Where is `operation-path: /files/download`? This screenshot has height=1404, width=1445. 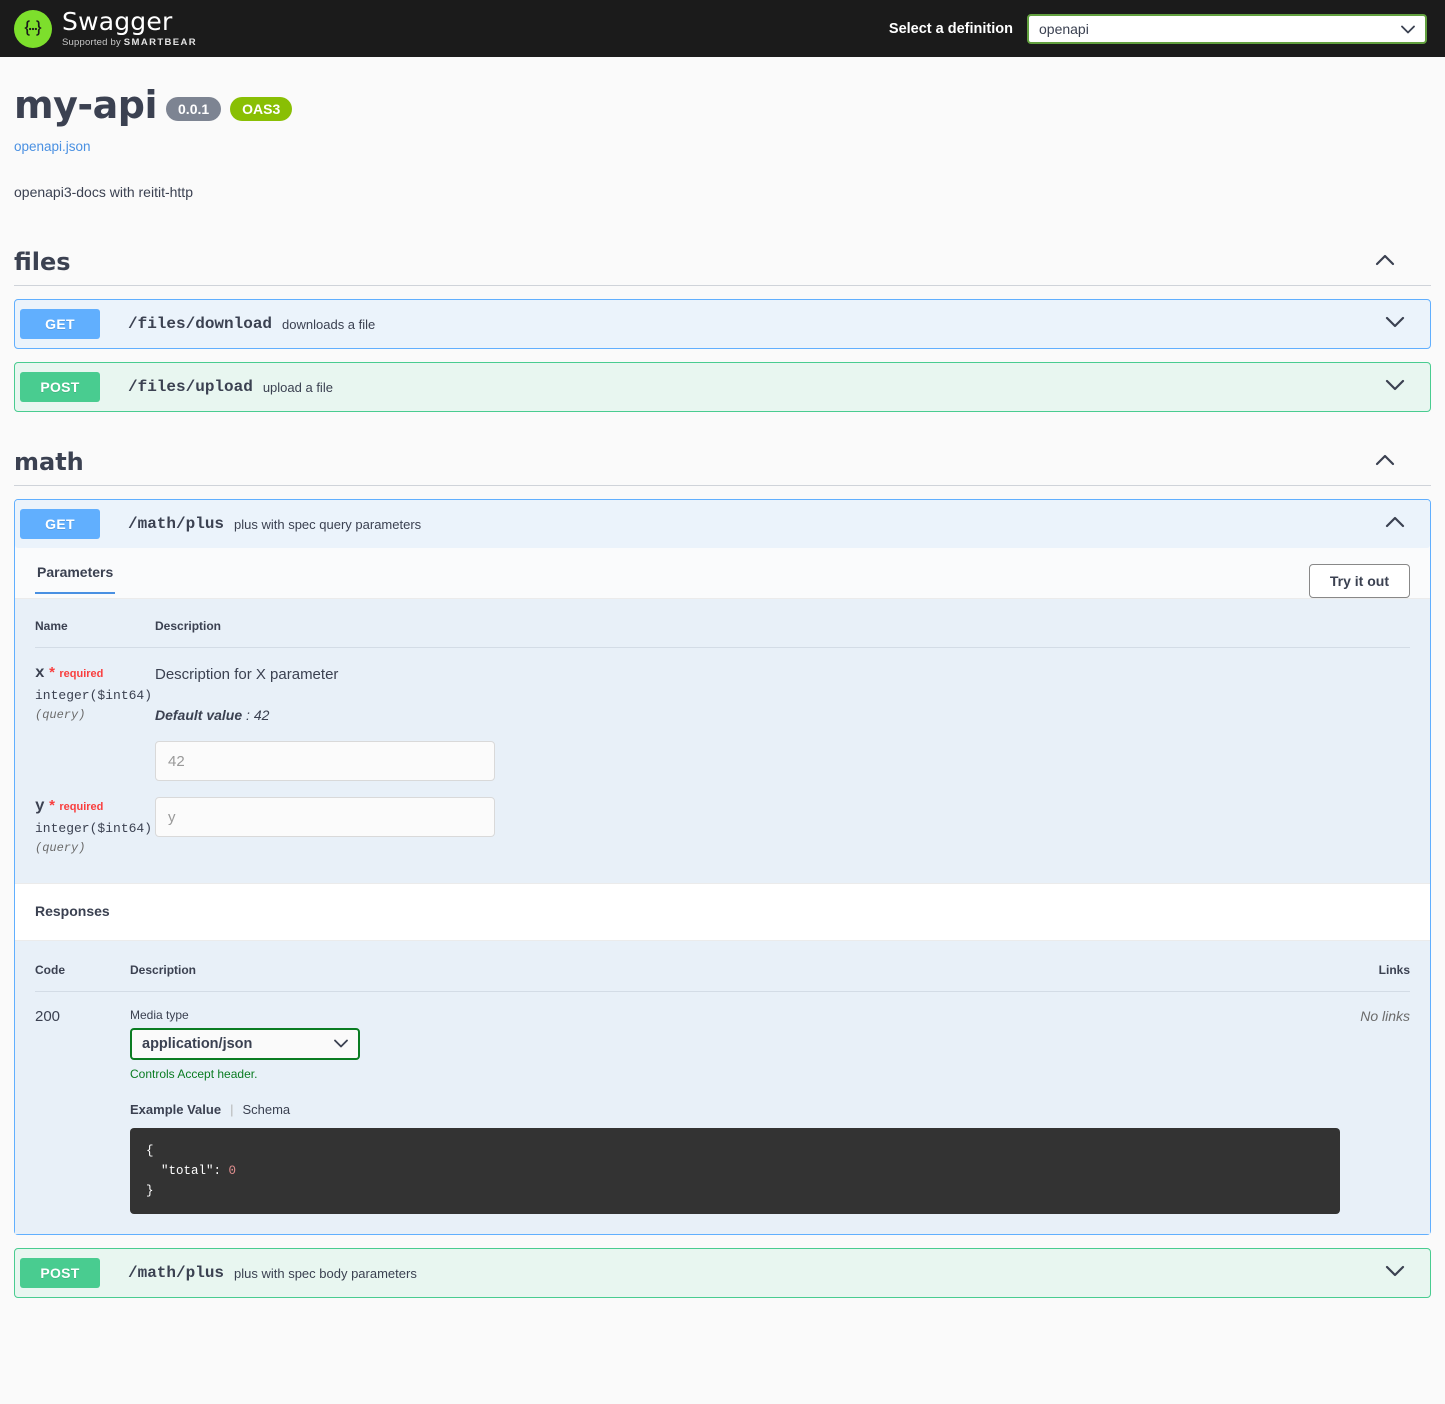 operation-path: /files/download is located at coordinates (200, 324).